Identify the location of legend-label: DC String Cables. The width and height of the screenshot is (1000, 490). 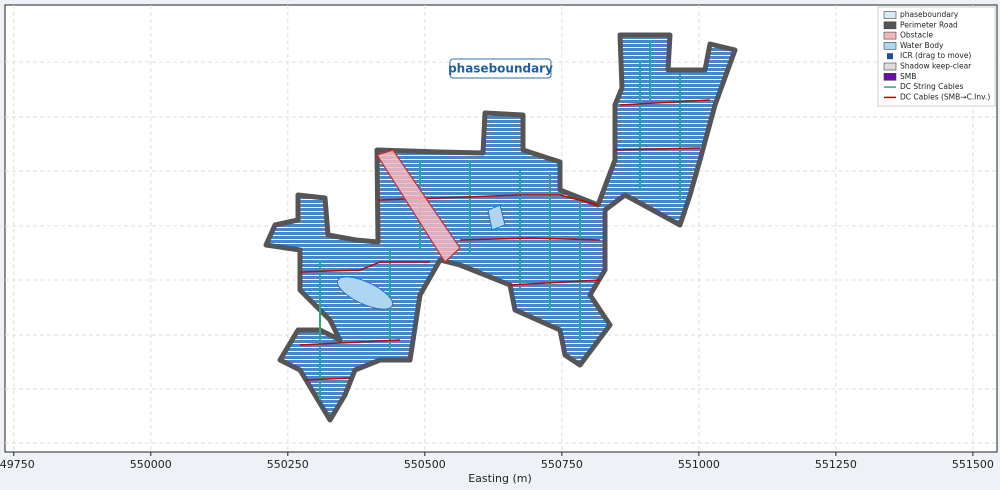
(931, 86).